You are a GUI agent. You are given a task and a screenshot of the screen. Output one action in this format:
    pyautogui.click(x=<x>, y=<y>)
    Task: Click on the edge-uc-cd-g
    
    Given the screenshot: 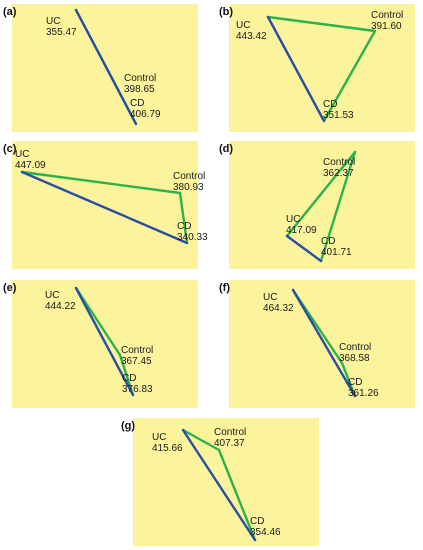 What is the action you would take?
    pyautogui.click(x=219, y=485)
    